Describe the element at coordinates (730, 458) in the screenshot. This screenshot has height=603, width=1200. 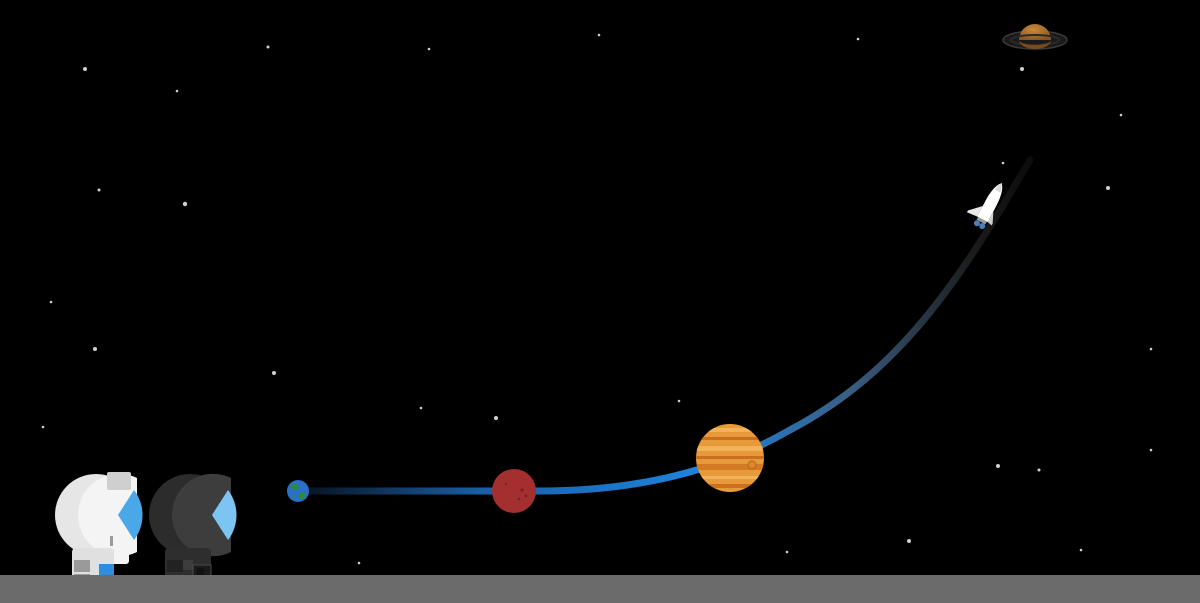
I see `jupiter-planet` at that location.